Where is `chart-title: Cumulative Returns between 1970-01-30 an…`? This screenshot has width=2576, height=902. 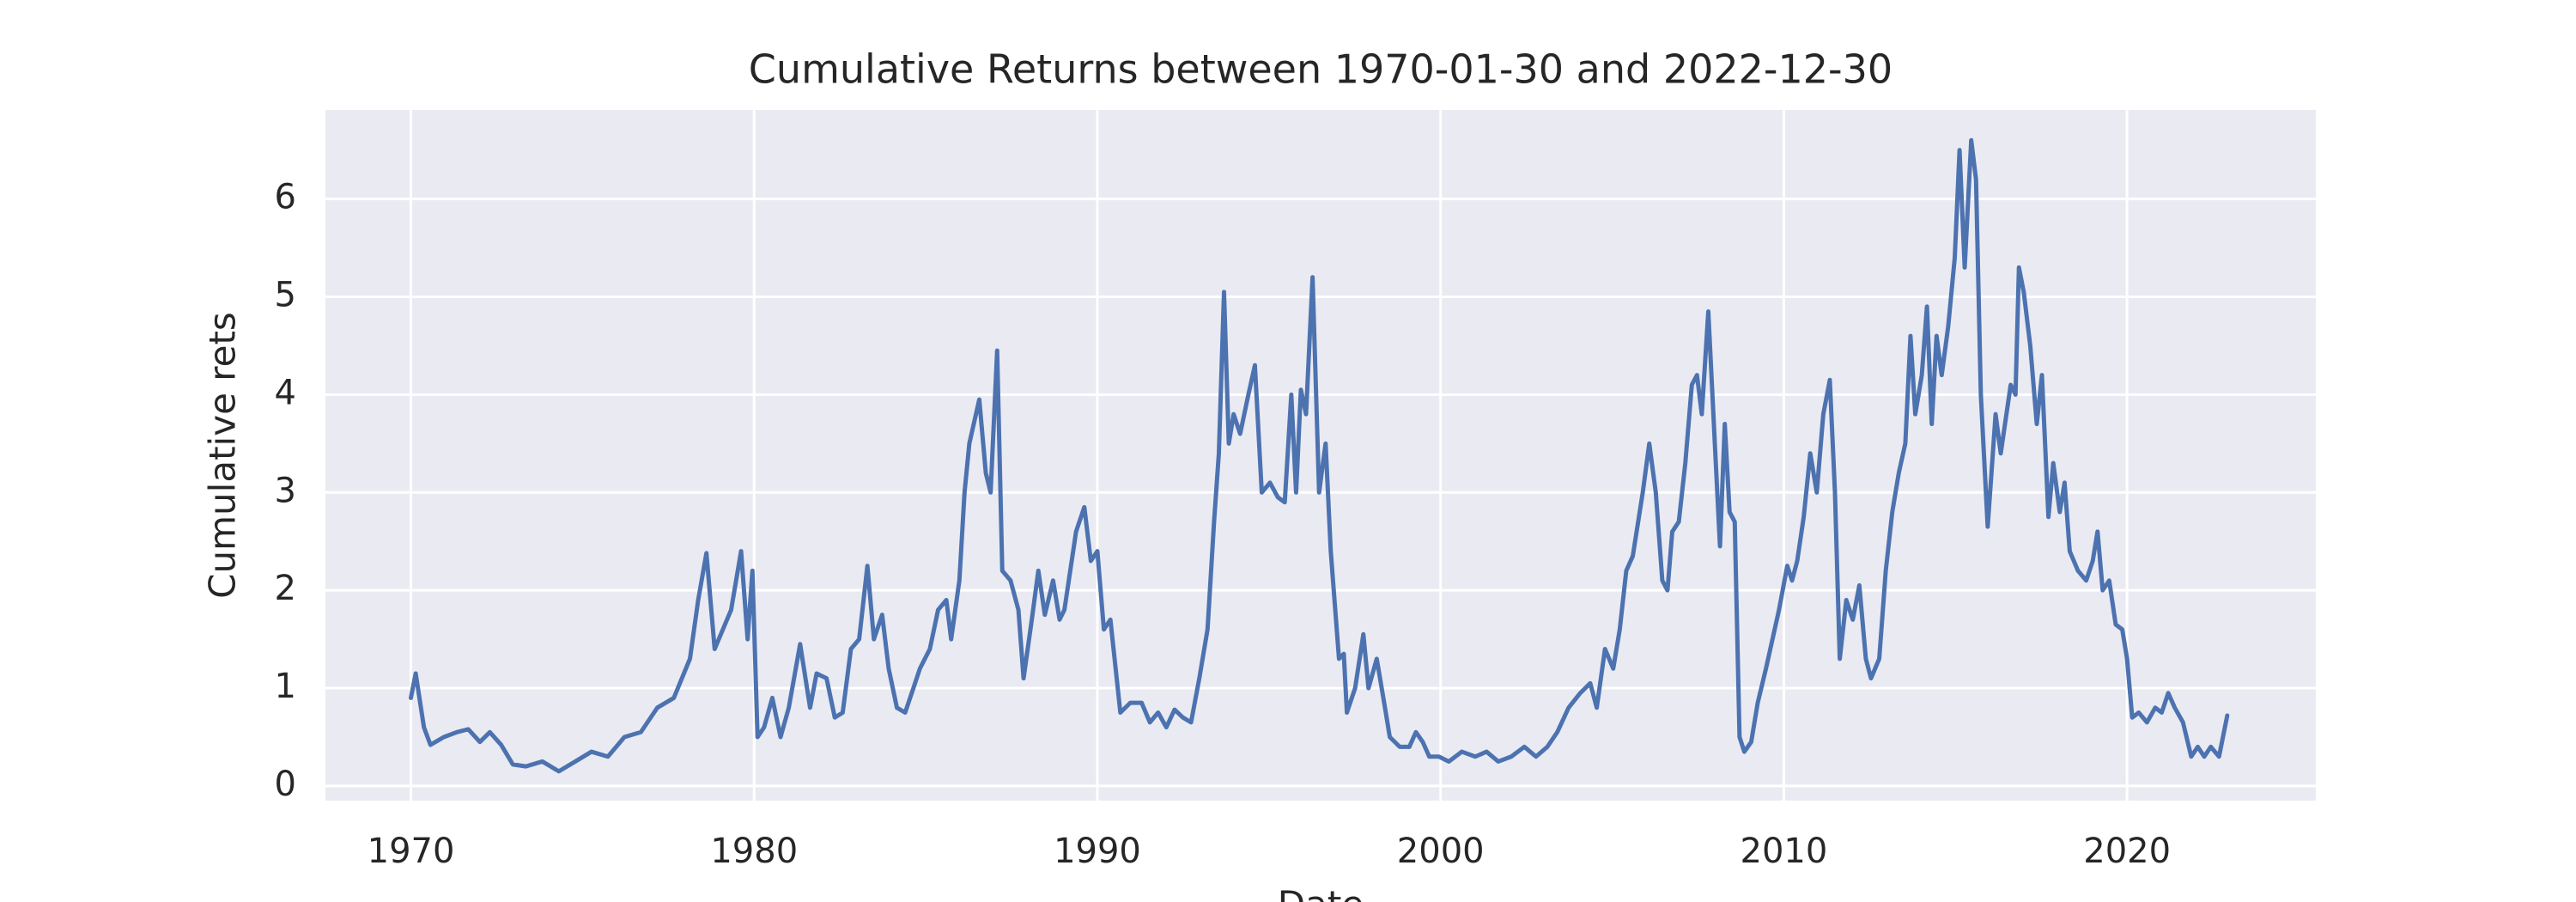
chart-title: Cumulative Returns between 1970-01-30 an… is located at coordinates (1321, 69).